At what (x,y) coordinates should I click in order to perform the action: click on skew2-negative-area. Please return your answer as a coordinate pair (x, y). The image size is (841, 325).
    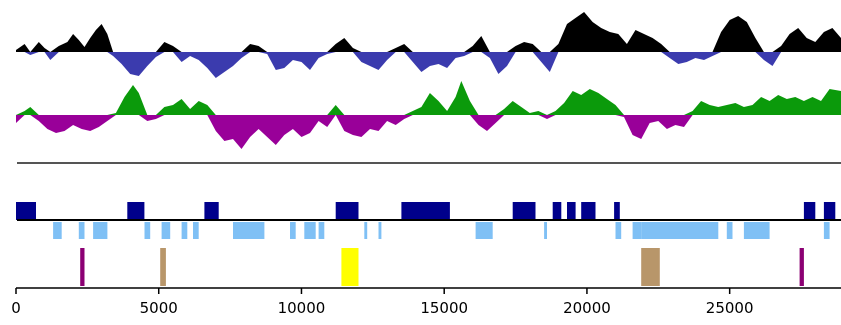
    Looking at the image, I should click on (428, 132).